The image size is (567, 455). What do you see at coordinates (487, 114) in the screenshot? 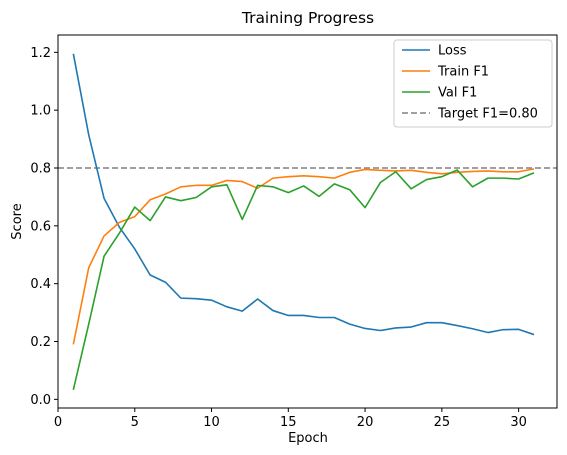
I see `legend-label: Target F1=0.80` at bounding box center [487, 114].